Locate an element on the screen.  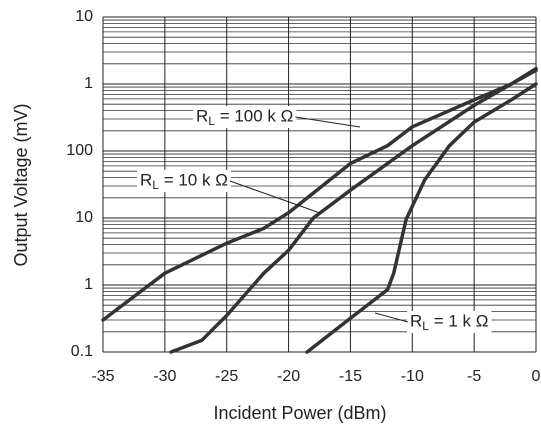
y-axis-title: Output Voltage (mV) is located at coordinates (21, 184).